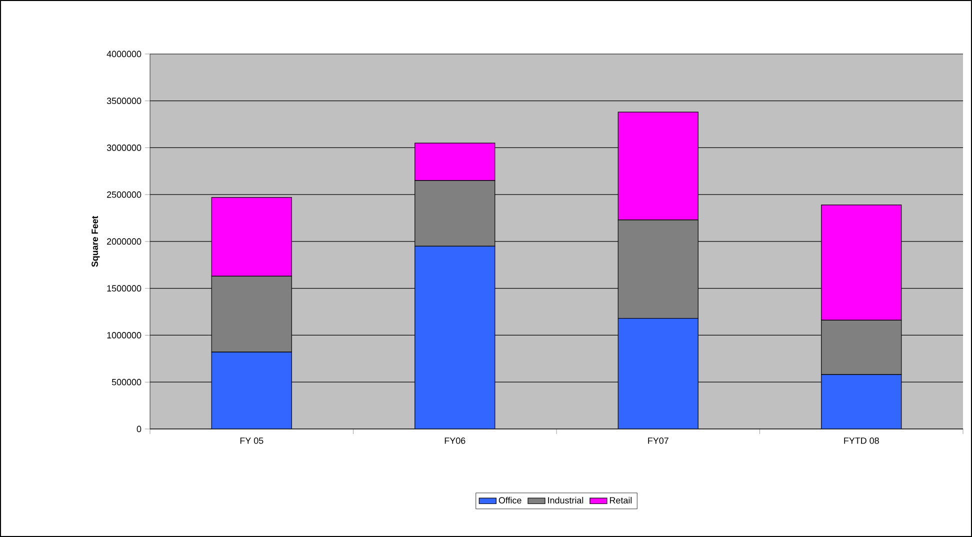  Describe the element at coordinates (510, 500) in the screenshot. I see `legend-label: Office` at that location.